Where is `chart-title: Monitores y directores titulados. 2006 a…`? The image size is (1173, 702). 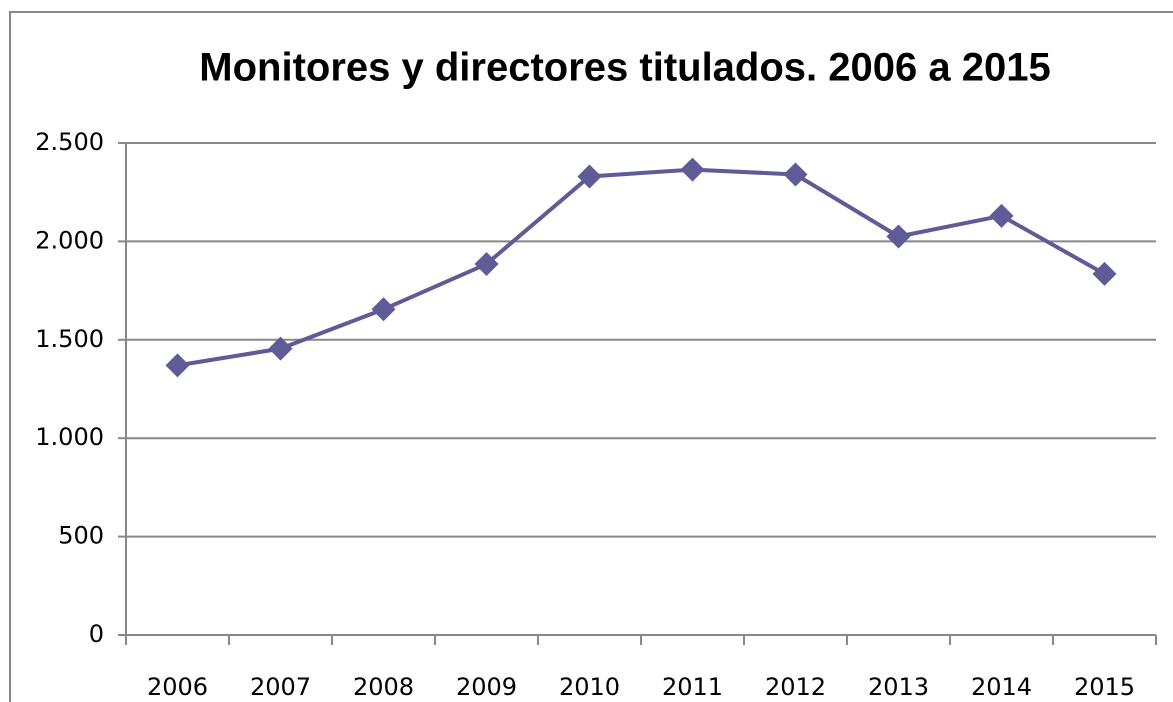
chart-title: Monitores y directores titulados. 2006 a… is located at coordinates (624, 68).